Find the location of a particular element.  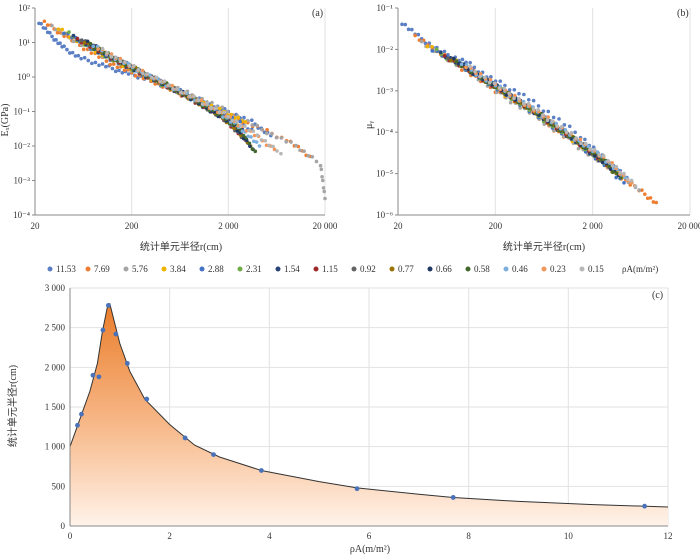

legend-label: 0.66 is located at coordinates (444, 269).